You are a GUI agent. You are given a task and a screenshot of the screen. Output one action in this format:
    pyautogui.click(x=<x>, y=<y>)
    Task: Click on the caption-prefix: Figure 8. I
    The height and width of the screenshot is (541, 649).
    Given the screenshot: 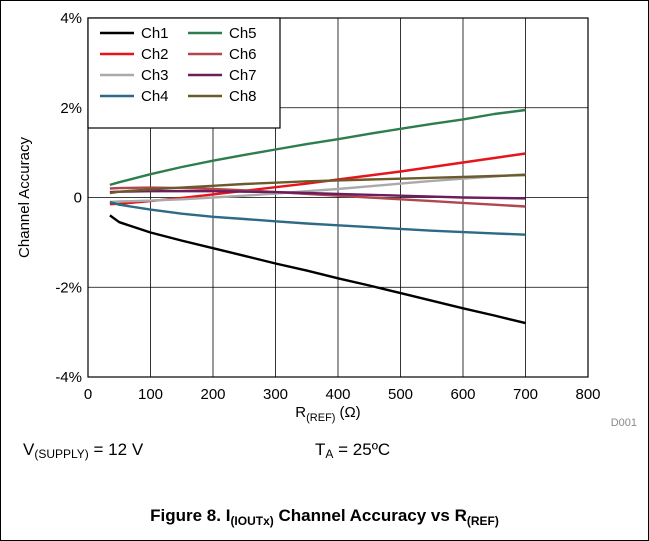 What is the action you would take?
    pyautogui.click(x=190, y=515)
    